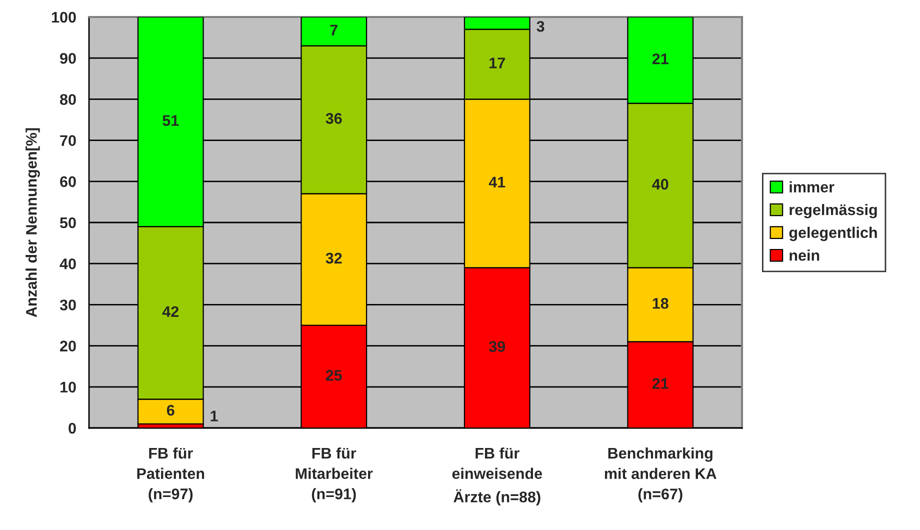  Describe the element at coordinates (214, 416) in the screenshot. I see `data-label: 1` at that location.